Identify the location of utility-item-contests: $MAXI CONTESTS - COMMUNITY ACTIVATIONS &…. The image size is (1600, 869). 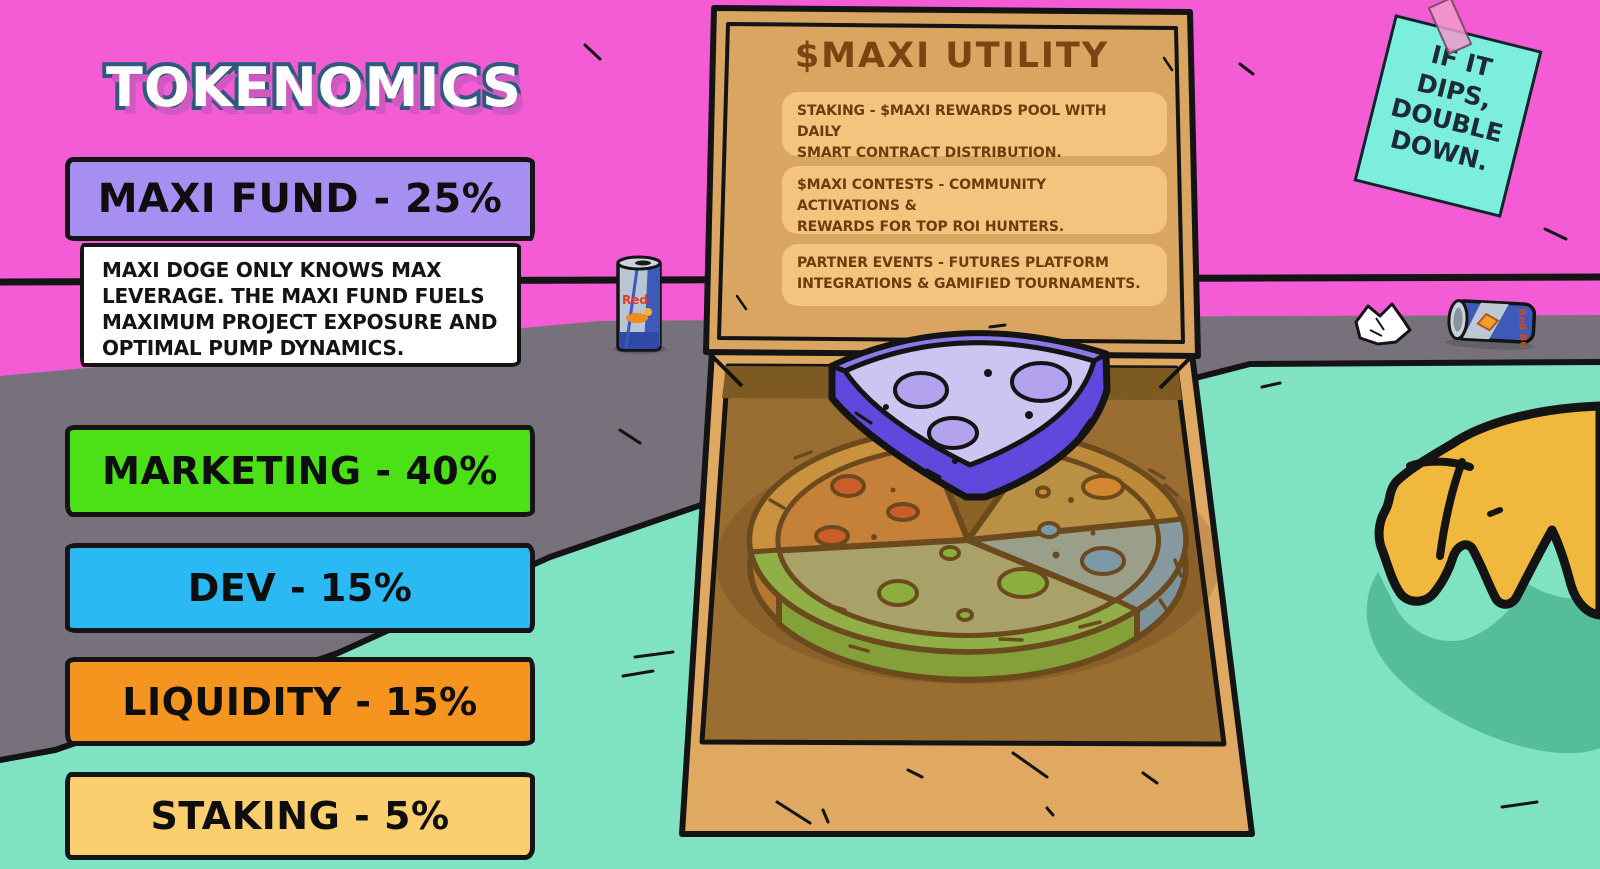
(974, 200).